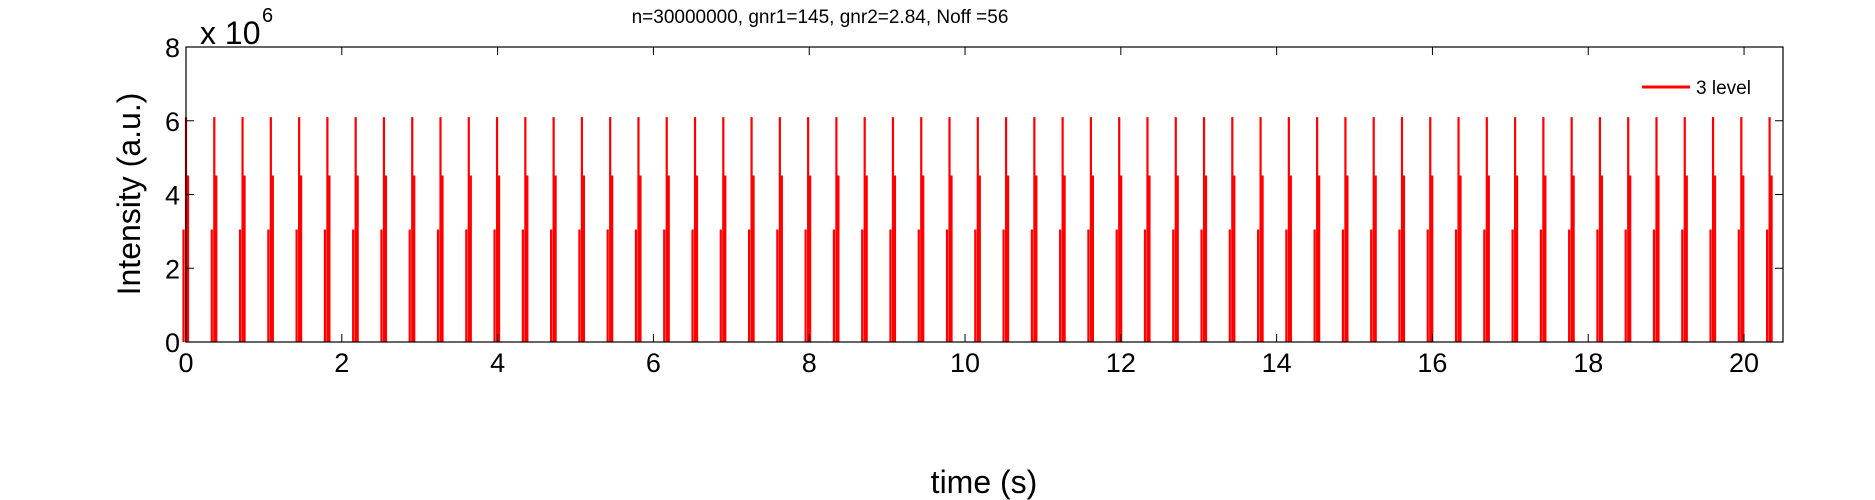 The height and width of the screenshot is (500, 1875). I want to click on x-tick-label: 16, so click(1432, 363).